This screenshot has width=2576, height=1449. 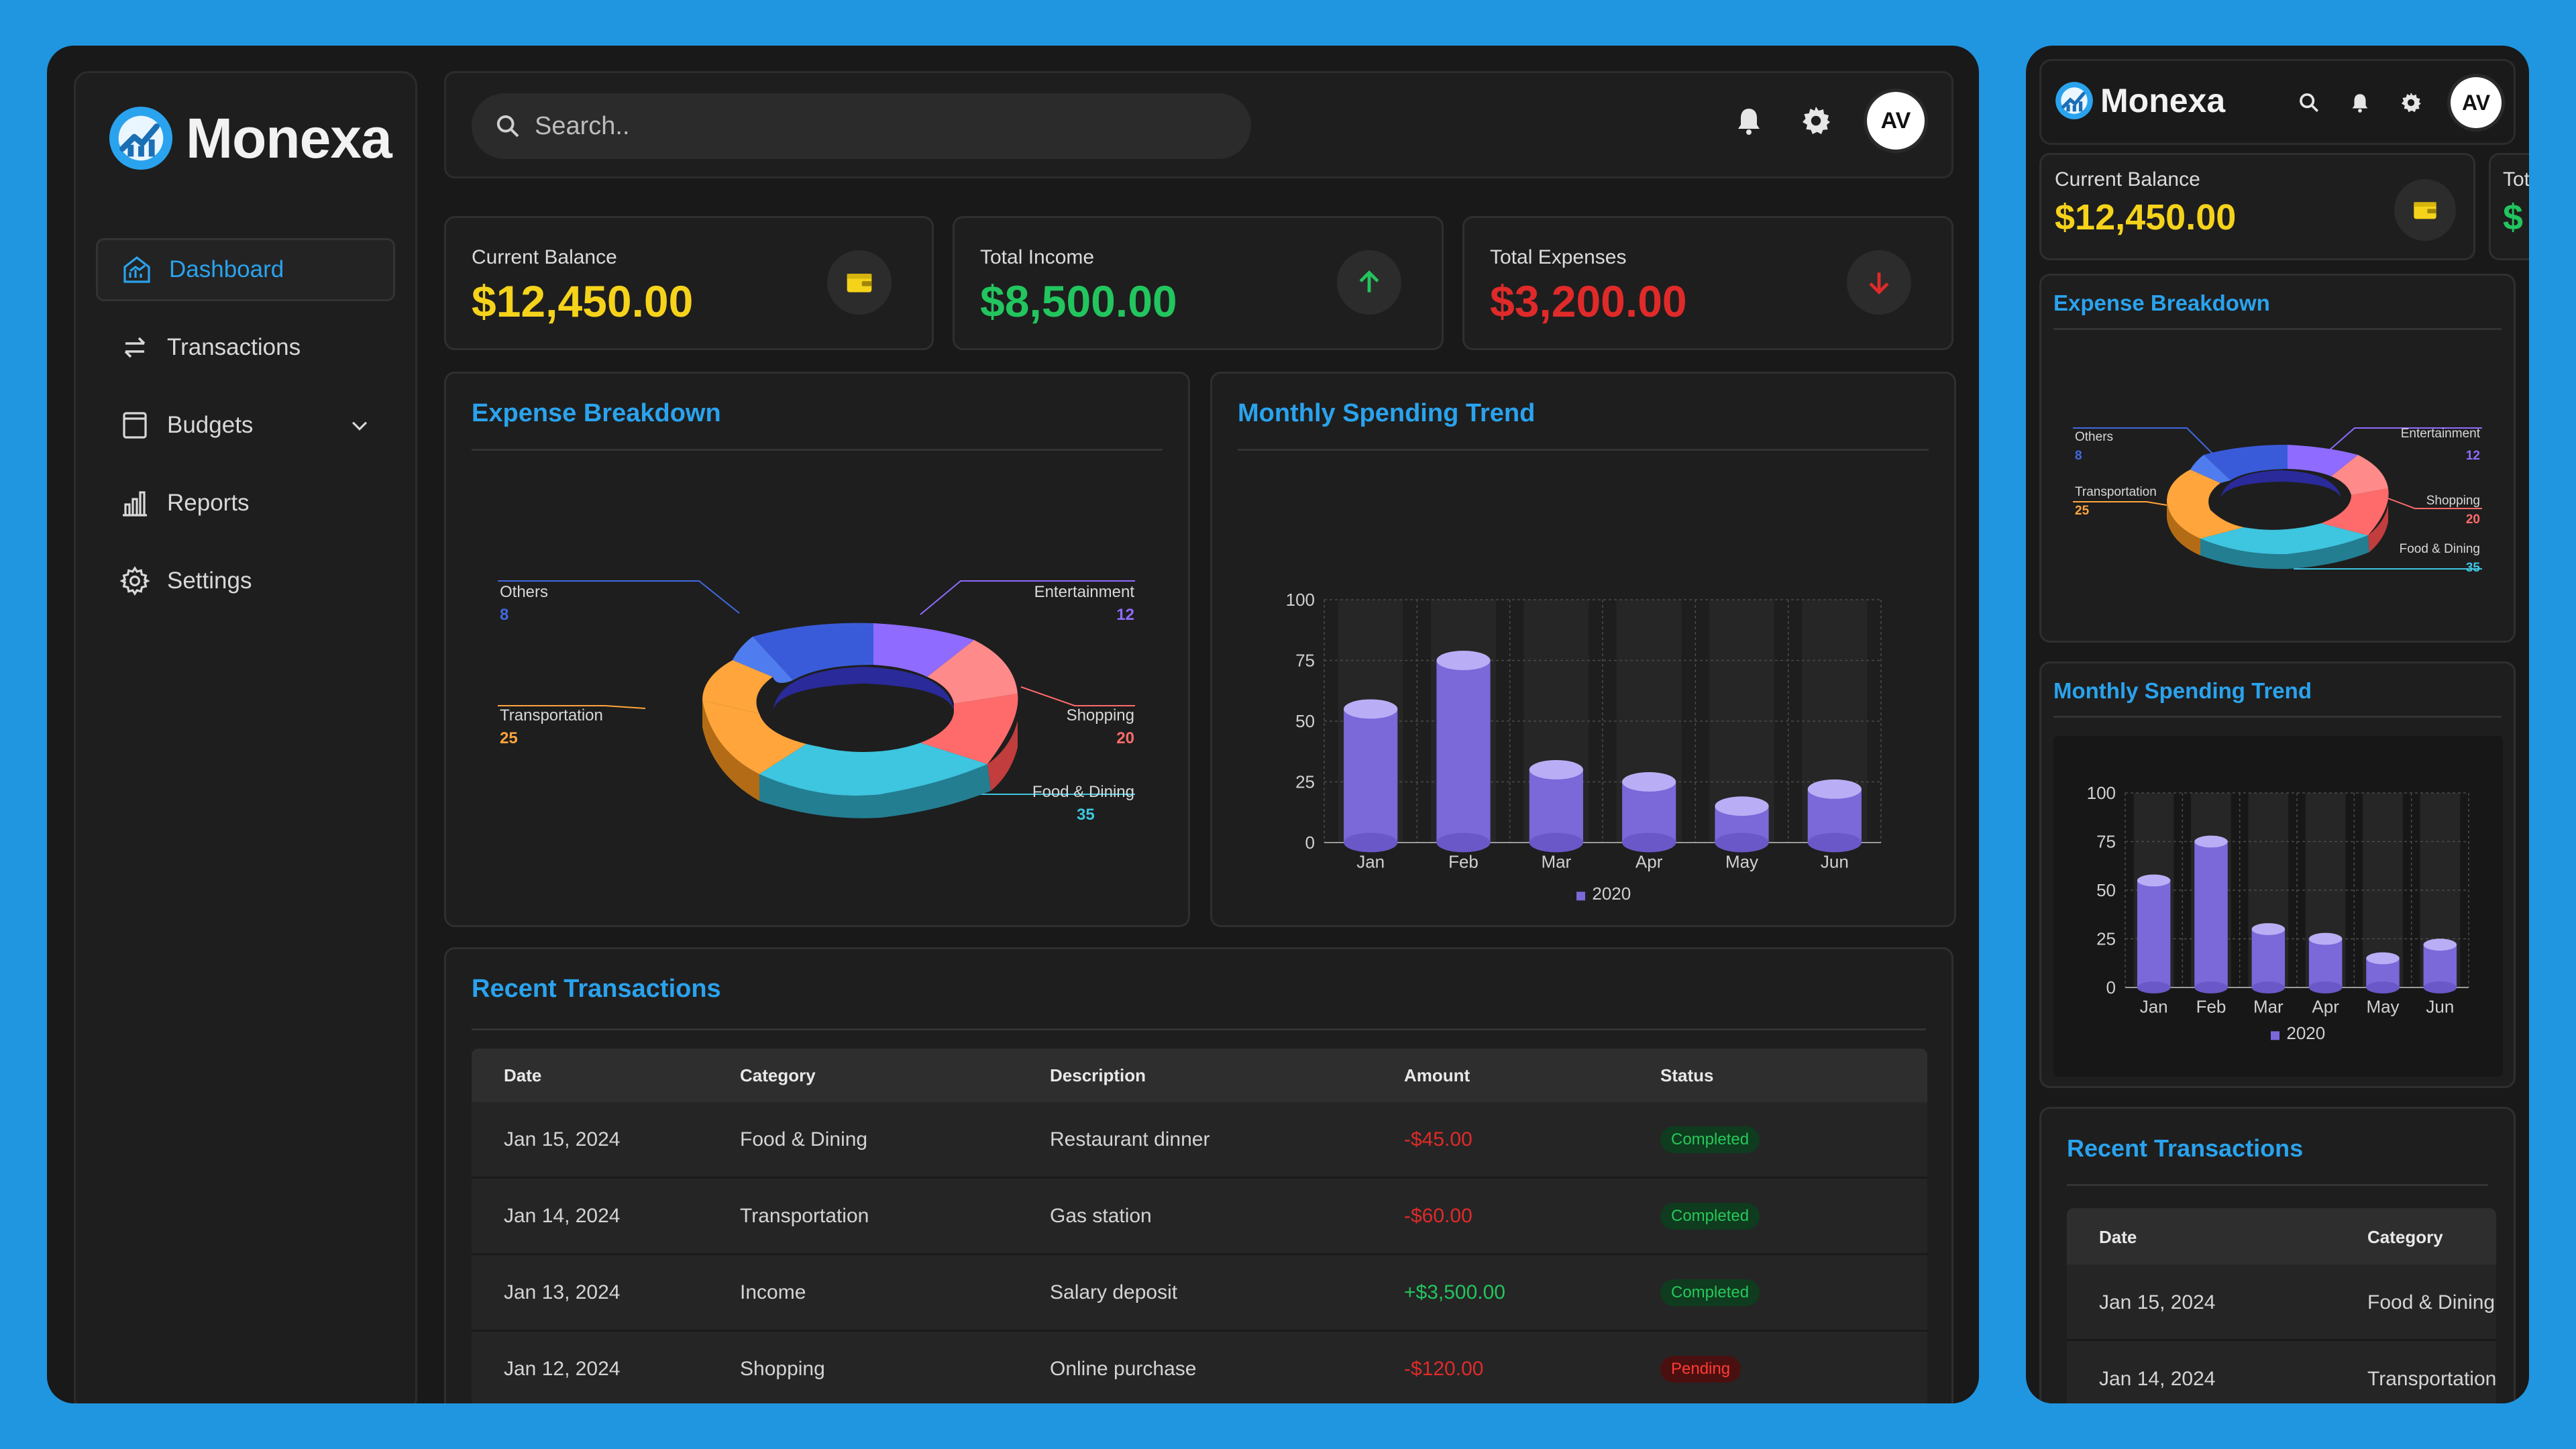 What do you see at coordinates (2309, 102) in the screenshot?
I see `search-icon` at bounding box center [2309, 102].